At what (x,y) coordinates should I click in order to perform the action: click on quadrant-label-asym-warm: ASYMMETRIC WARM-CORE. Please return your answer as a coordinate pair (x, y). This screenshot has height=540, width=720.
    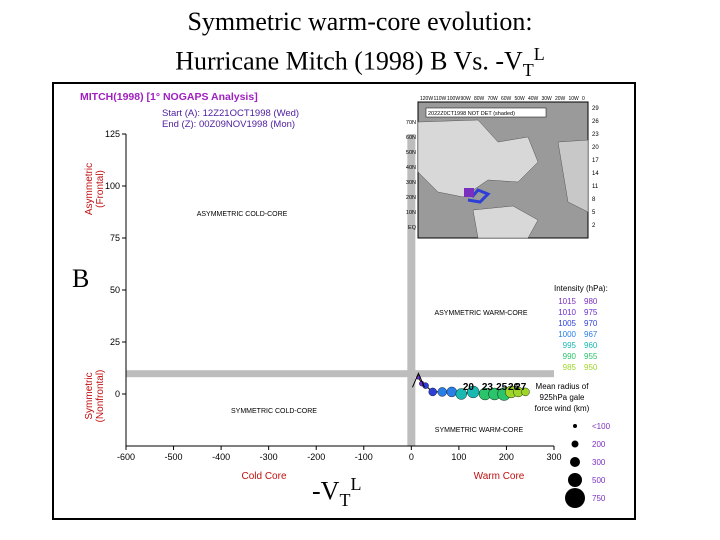
    Looking at the image, I should click on (480, 313).